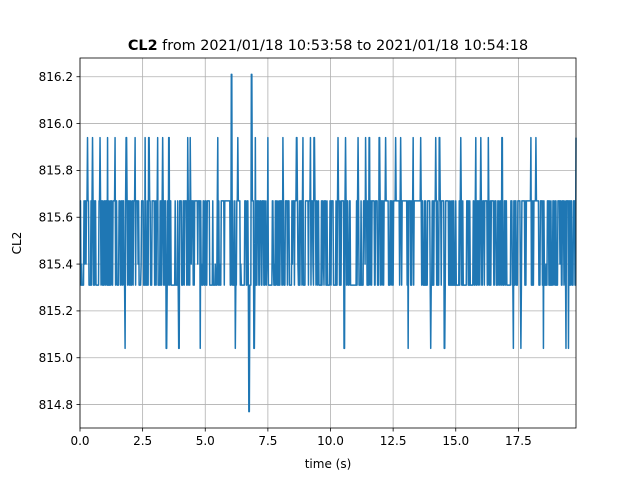  Describe the element at coordinates (267, 441) in the screenshot. I see `x-tick-label: 7.5` at that location.